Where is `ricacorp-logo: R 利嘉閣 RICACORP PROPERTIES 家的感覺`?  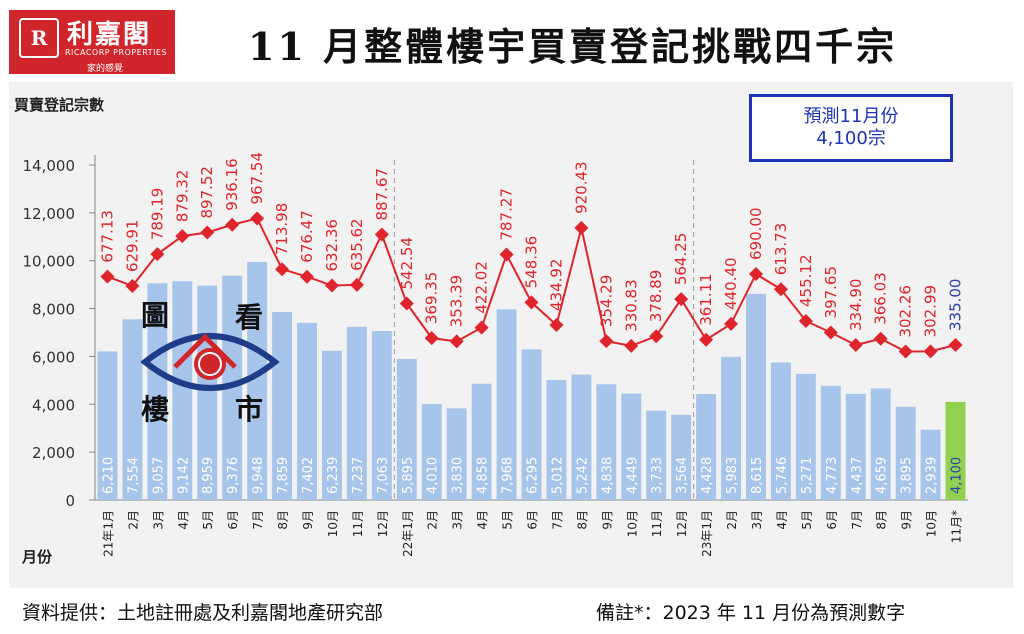 ricacorp-logo: R 利嘉閣 RICACORP PROPERTIES 家的感覺 is located at coordinates (92, 42).